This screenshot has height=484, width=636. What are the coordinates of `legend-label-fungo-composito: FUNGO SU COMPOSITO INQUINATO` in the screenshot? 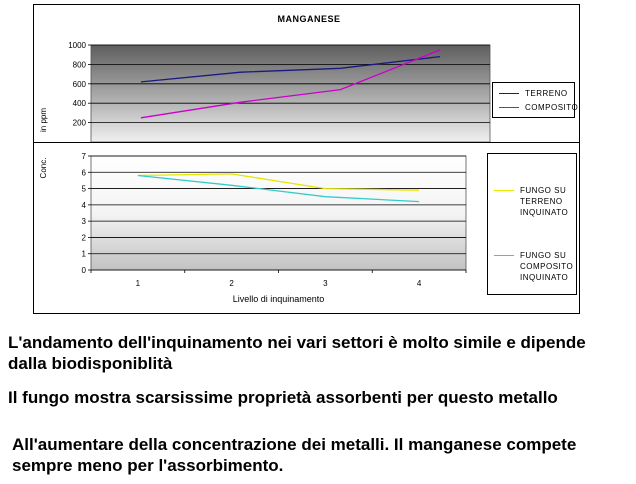 It's located at (547, 266).